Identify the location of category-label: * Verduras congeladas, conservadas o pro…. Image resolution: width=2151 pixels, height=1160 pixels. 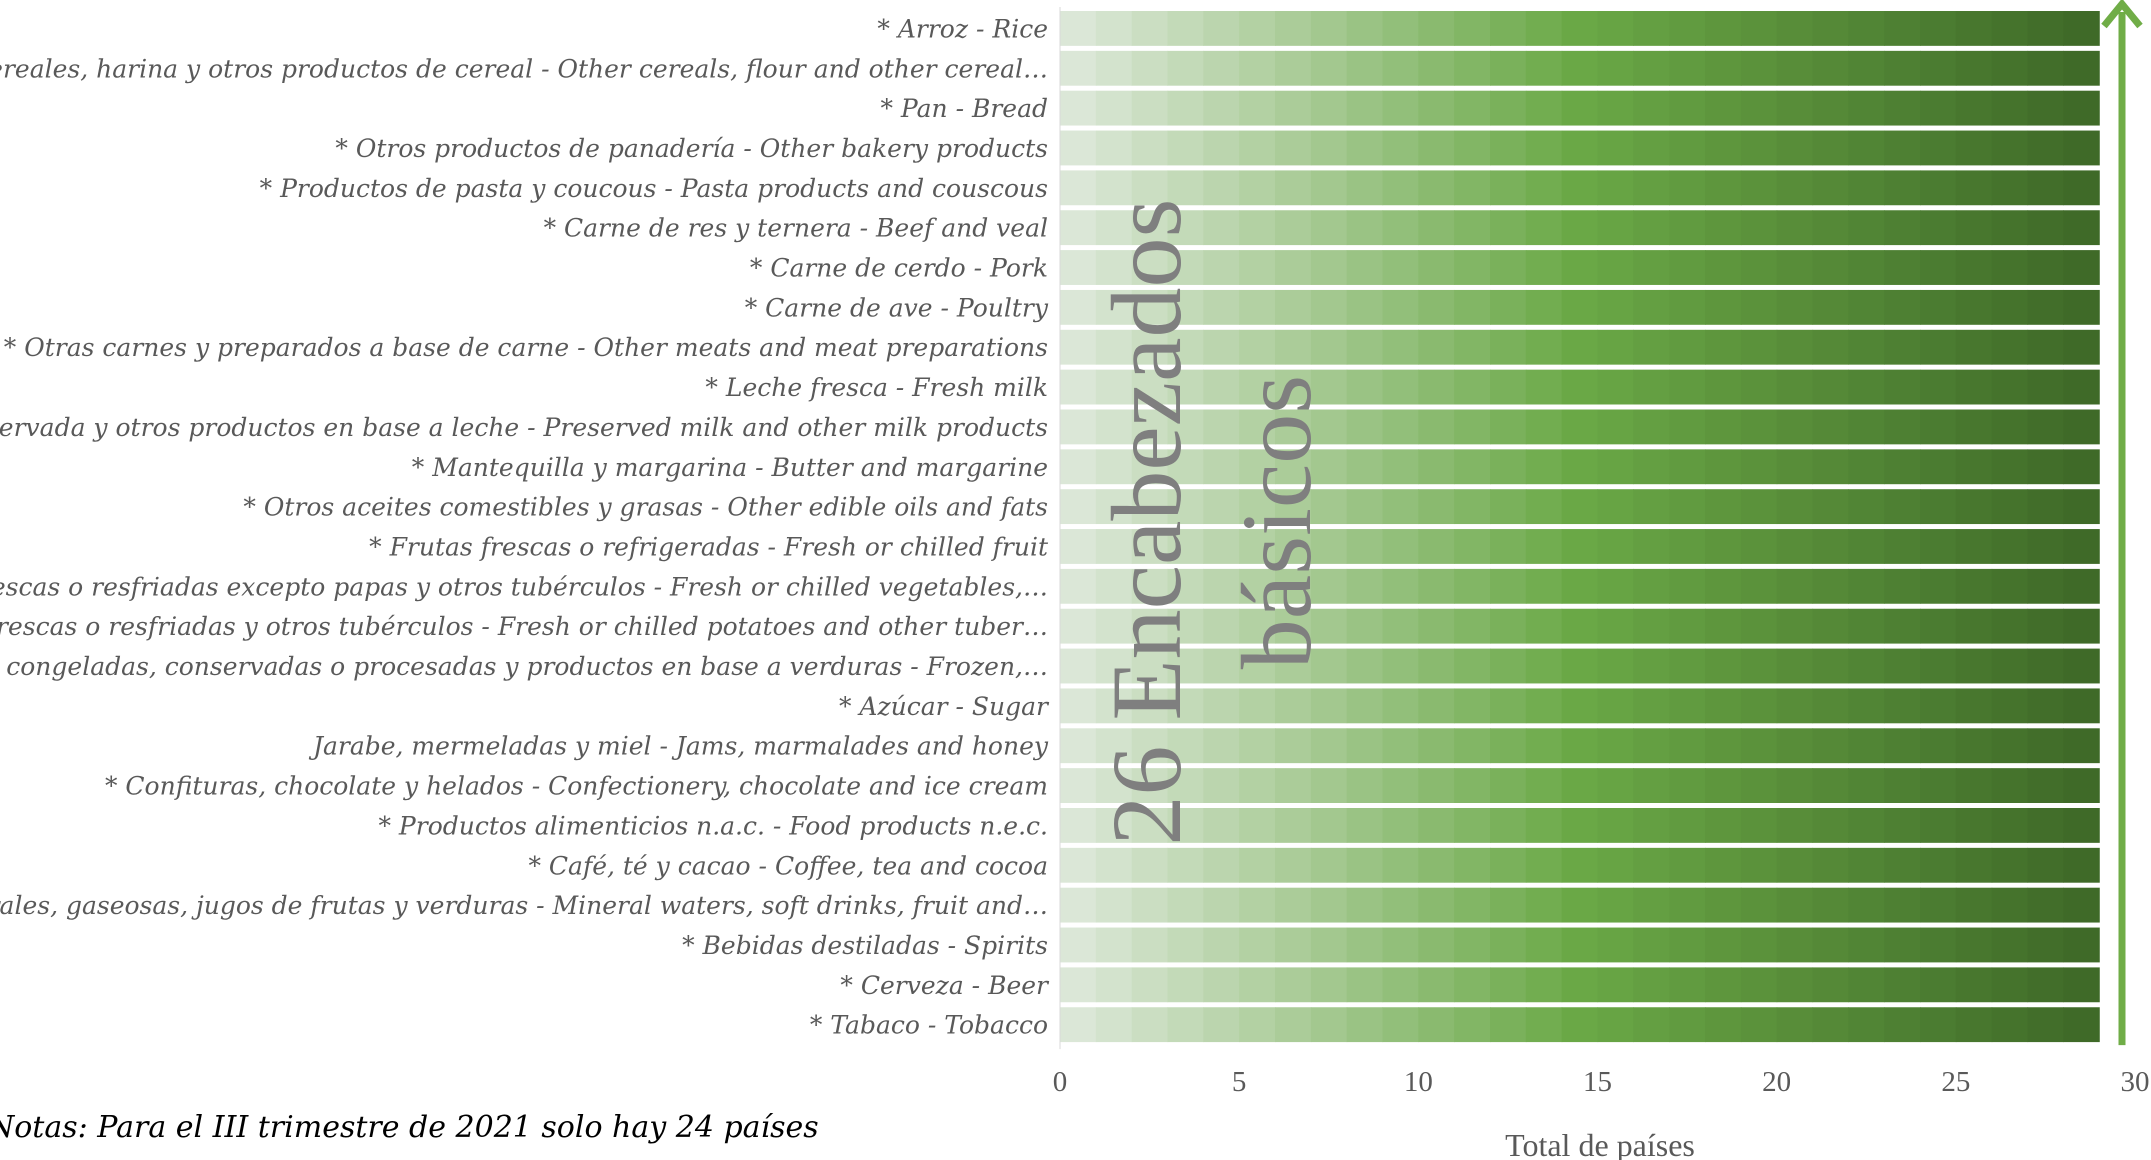
(524, 666).